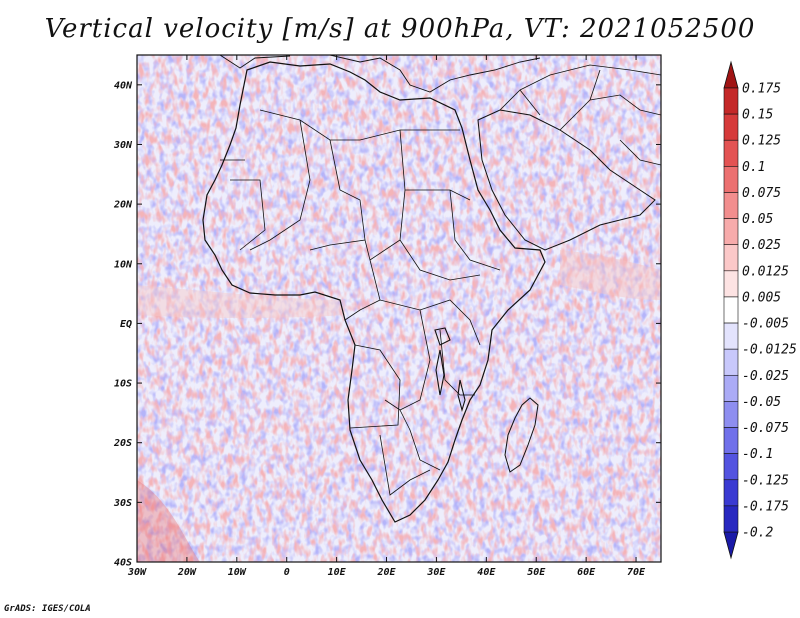  I want to click on colorbar-label: 0.0125, so click(765, 271).